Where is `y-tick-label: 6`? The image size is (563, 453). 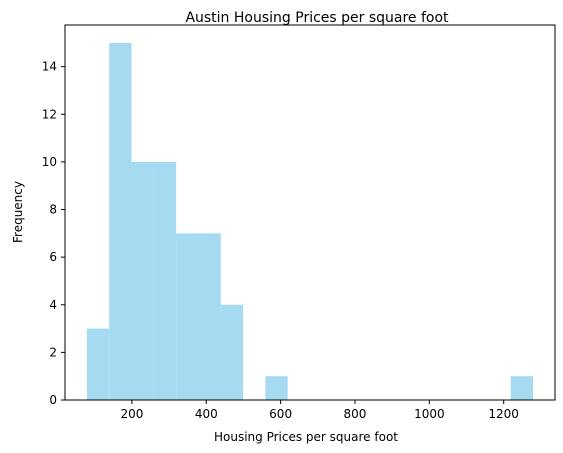 y-tick-label: 6 is located at coordinates (53, 257).